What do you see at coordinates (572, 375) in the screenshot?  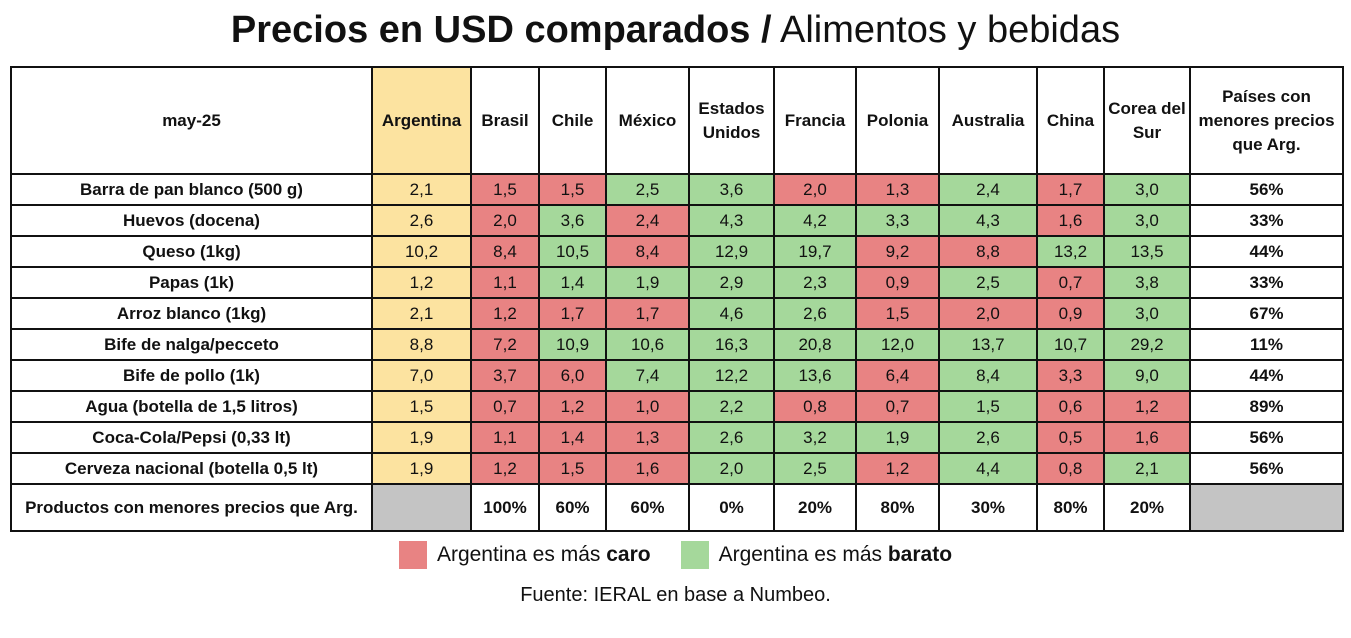 I see `price-cell: 6,0` at bounding box center [572, 375].